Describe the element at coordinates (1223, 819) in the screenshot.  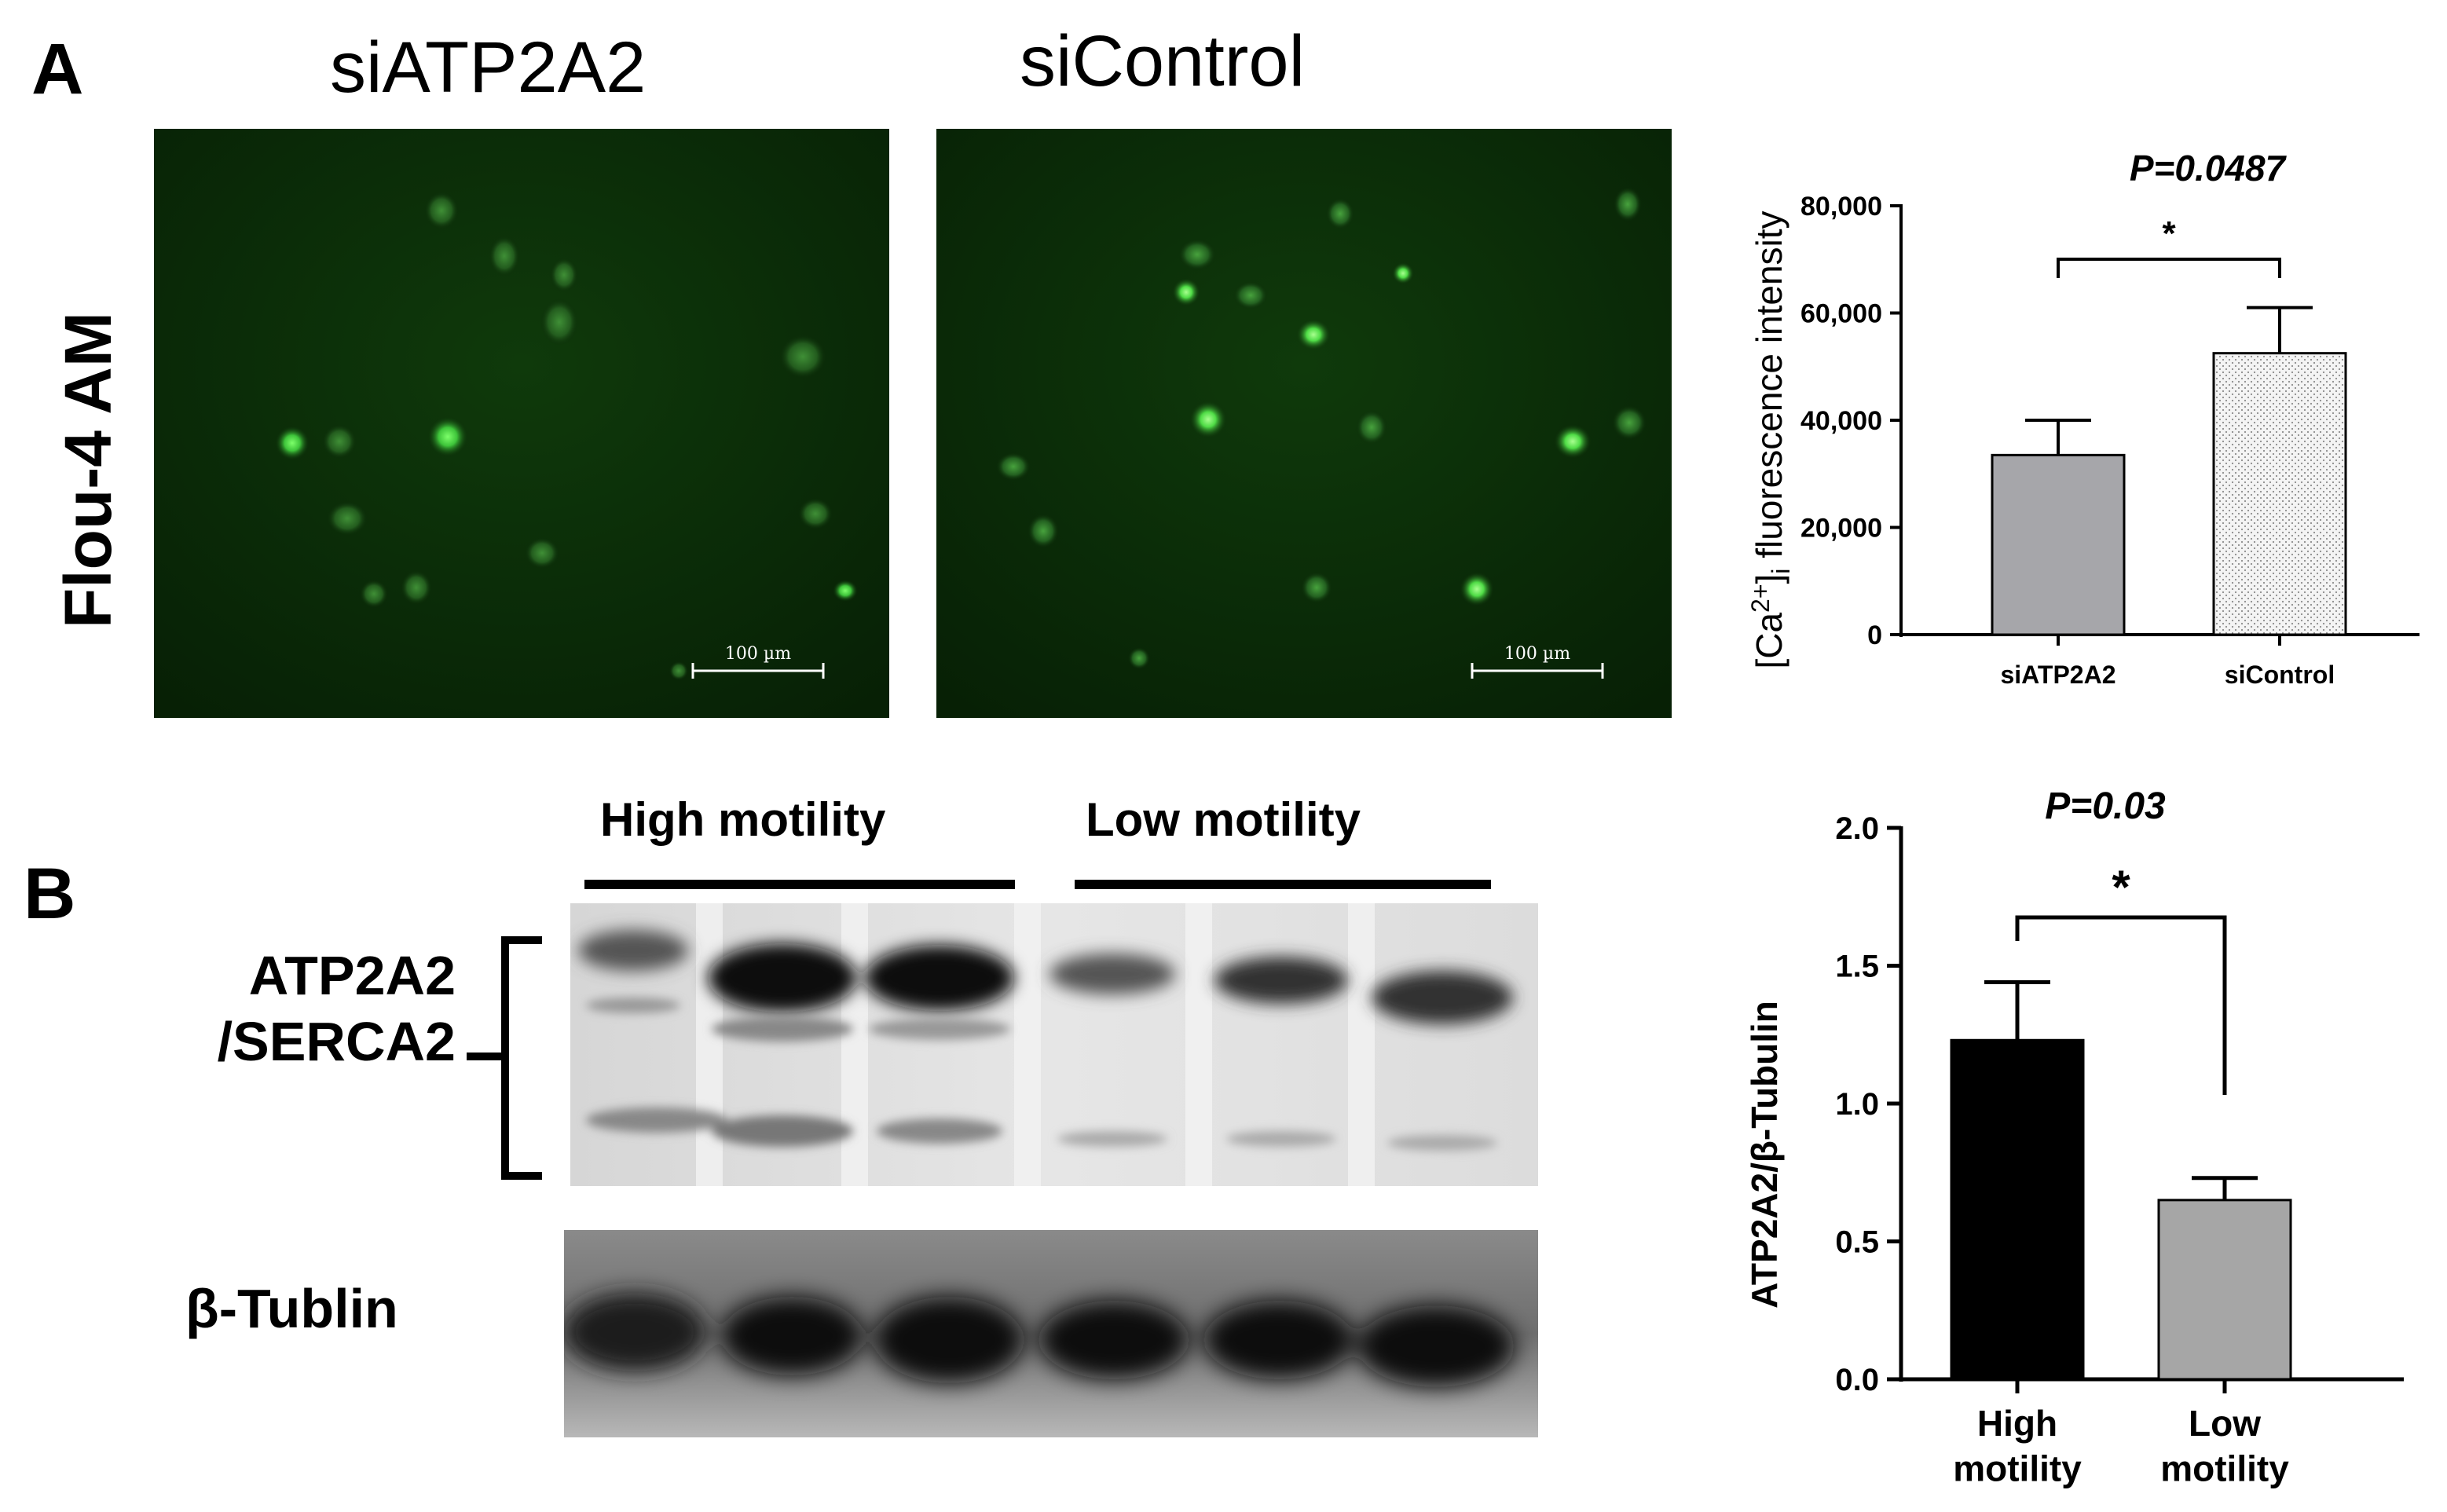
I see `group-label-low: Low motility` at that location.